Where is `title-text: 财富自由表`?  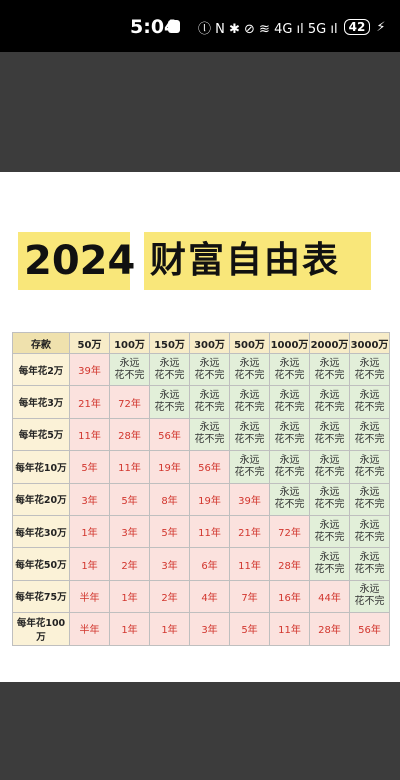
title-text: 财富自由表 is located at coordinates (257, 261).